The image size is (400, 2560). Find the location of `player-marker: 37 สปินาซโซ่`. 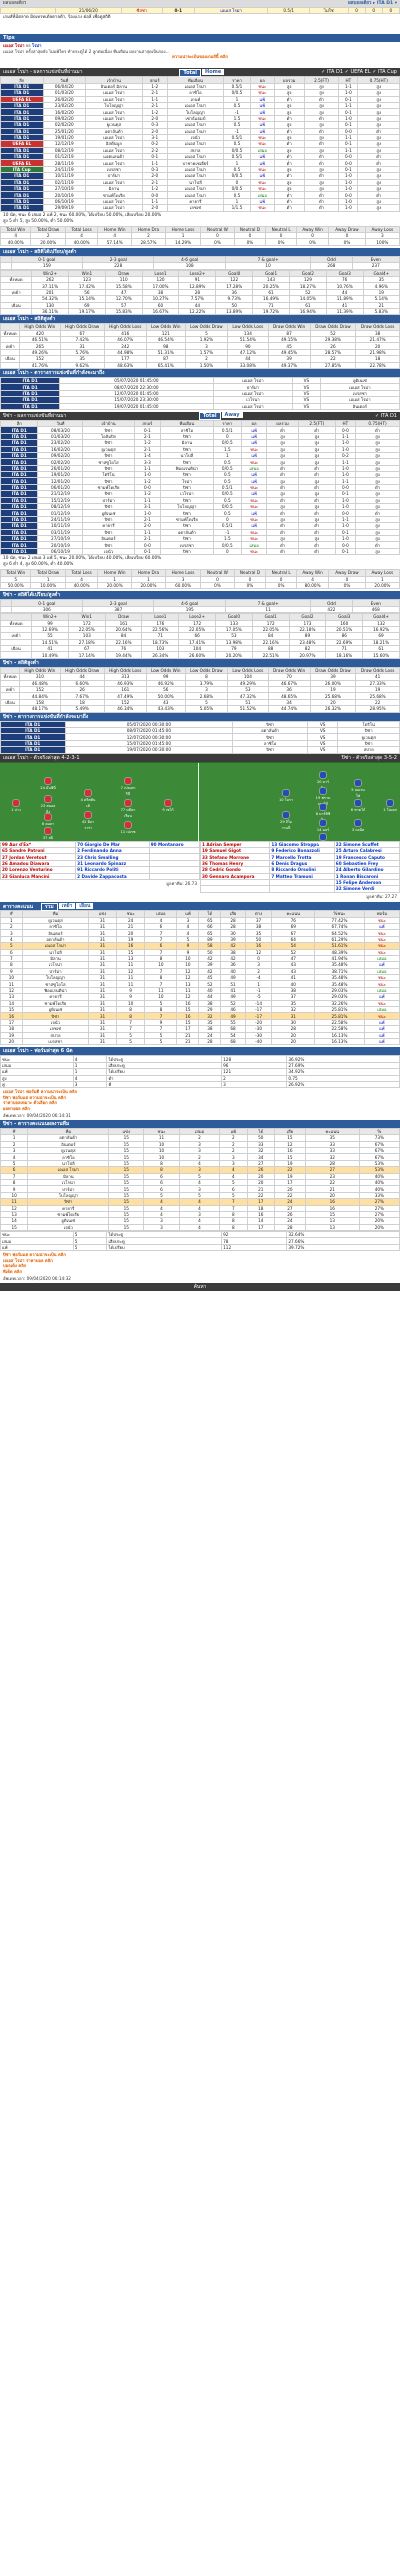

player-marker: 37 สปินาซโซ่ is located at coordinates (48, 836).